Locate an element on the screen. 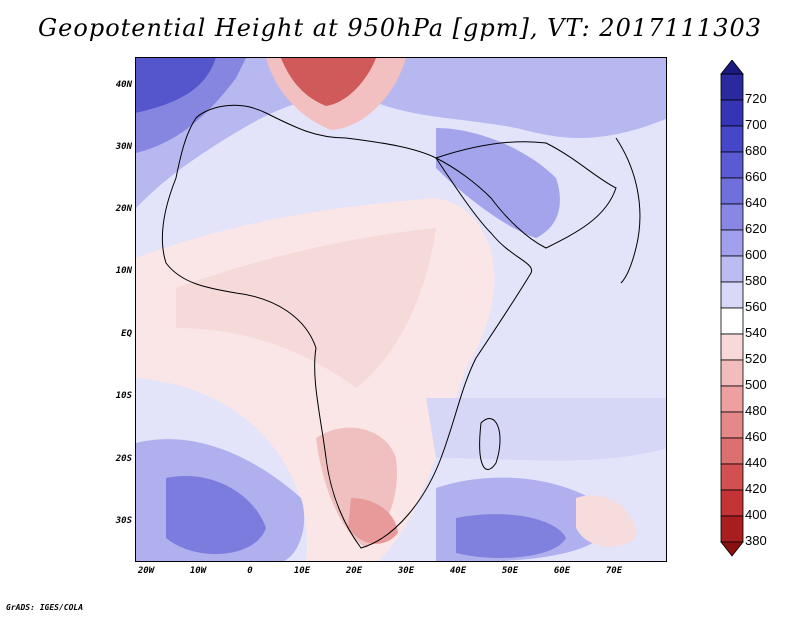  lat-label-10n: 10N is located at coordinates (123, 271).